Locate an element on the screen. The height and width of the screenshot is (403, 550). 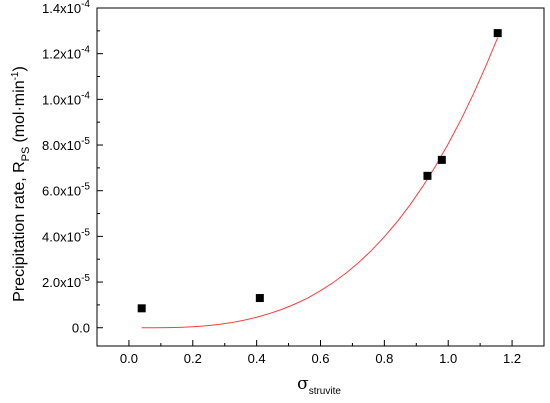
y-axis-title-text: Precipitation rate, R is located at coordinates (19, 231).